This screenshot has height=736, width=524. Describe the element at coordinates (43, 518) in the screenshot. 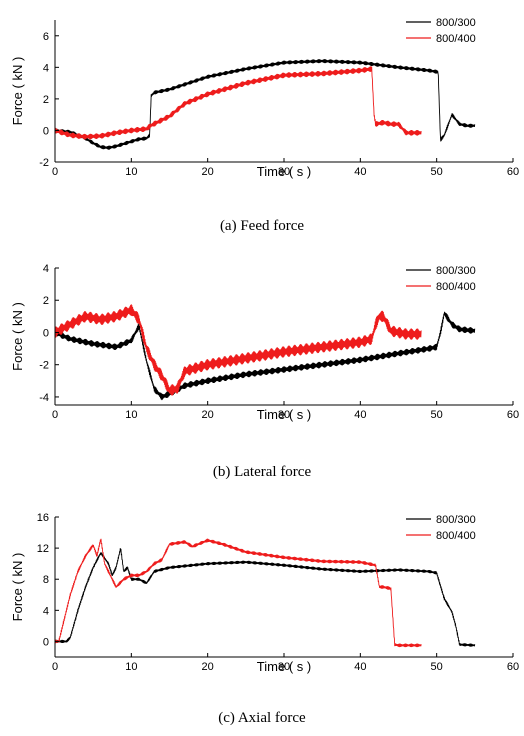

I see `y-tick-label: 16` at that location.